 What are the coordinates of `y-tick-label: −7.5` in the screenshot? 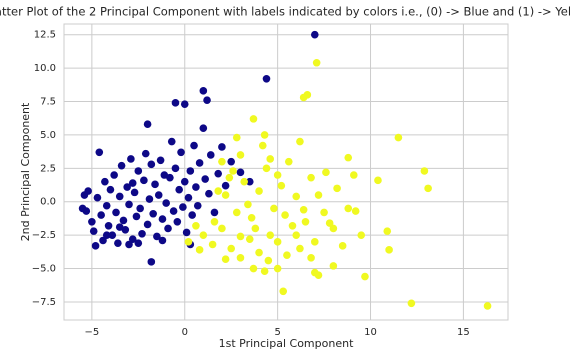 It's located at (44, 302).